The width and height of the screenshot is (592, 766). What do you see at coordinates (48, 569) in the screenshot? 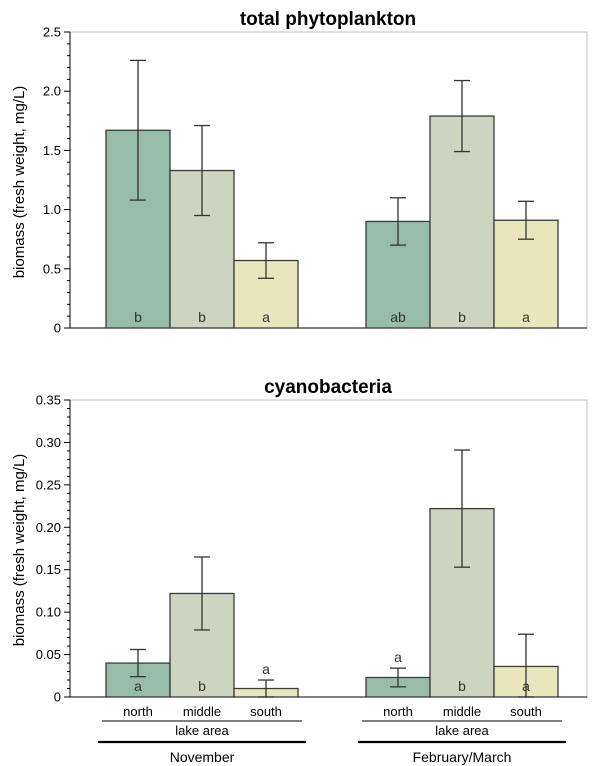
I see `y-tick-label: 0.15` at bounding box center [48, 569].